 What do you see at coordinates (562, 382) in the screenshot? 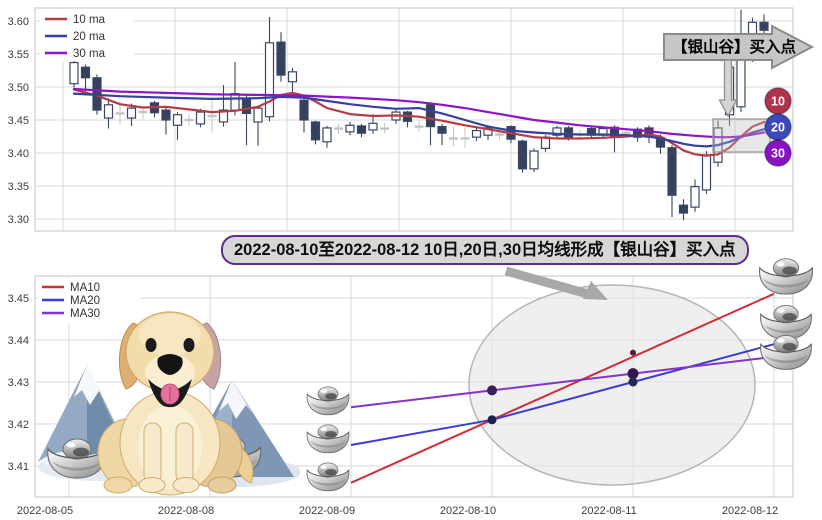
I see `MA30-line` at bounding box center [562, 382].